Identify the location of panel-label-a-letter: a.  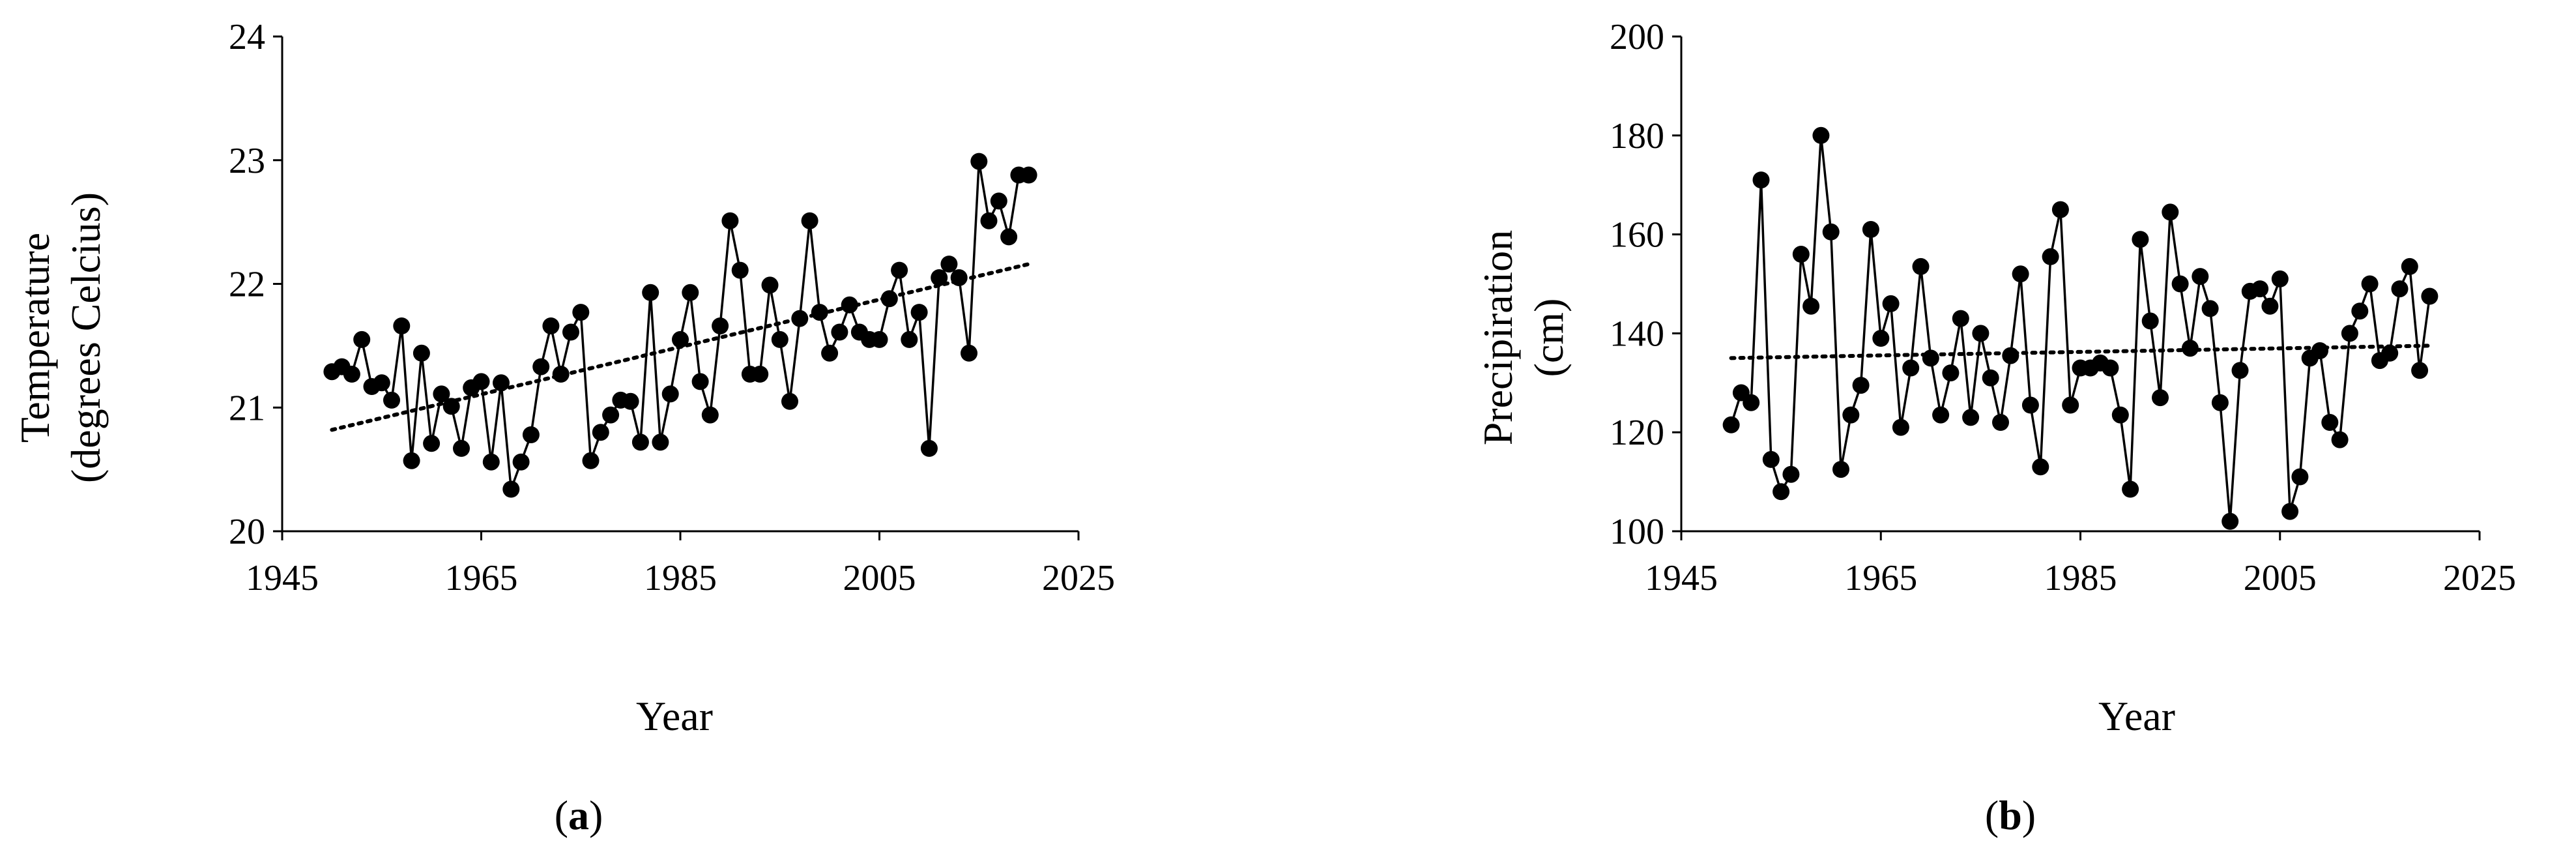
(578, 815).